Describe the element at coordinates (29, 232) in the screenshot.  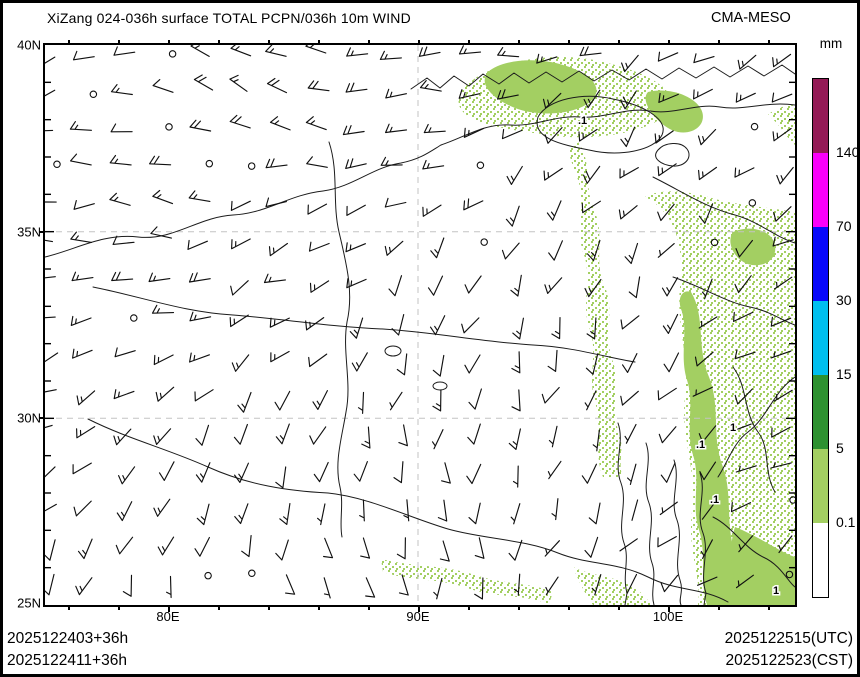
I see `lat-label-35n: 35N` at that location.